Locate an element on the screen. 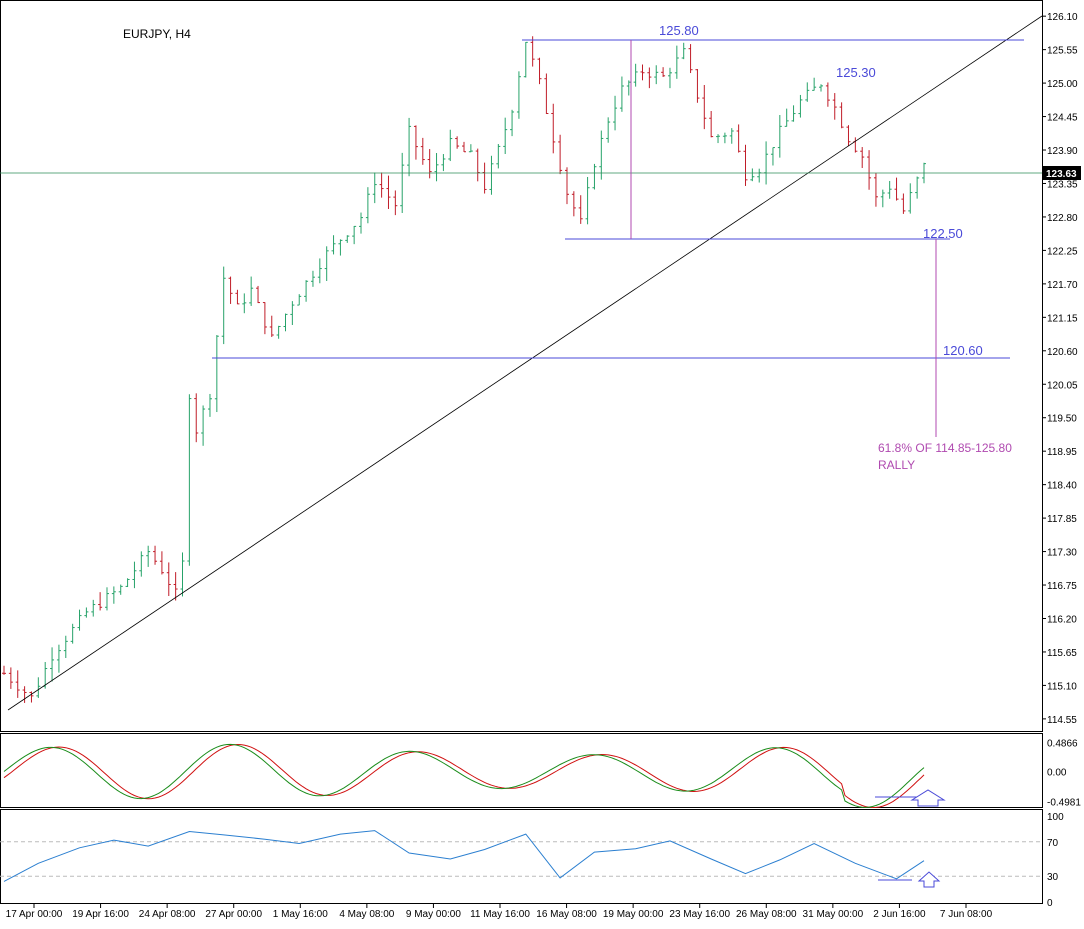 This screenshot has width=1084, height=929. price-tick-label: 115.10 is located at coordinates (1062, 686).